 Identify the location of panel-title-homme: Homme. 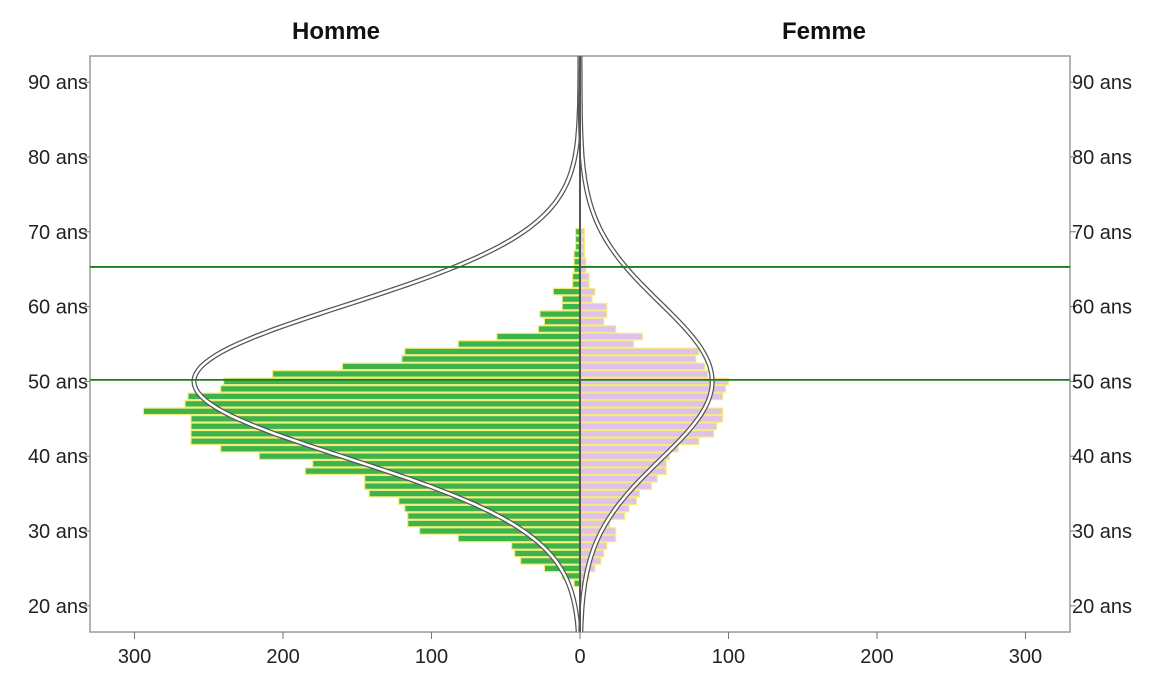
(336, 31).